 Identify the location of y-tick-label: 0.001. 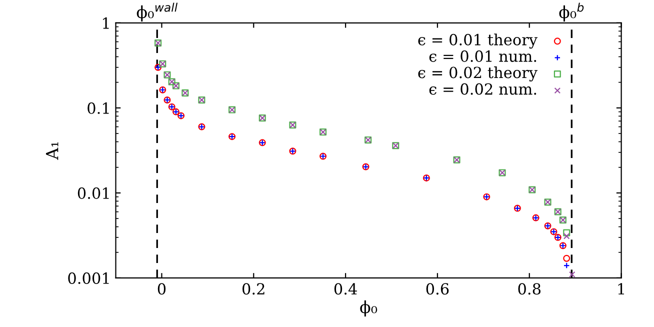
(88, 278).